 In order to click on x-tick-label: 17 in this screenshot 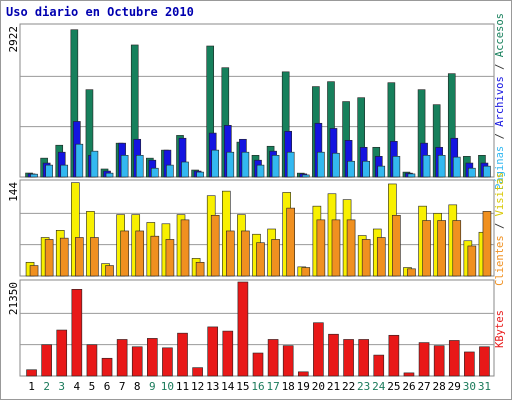, I will do `click(272, 386)`.